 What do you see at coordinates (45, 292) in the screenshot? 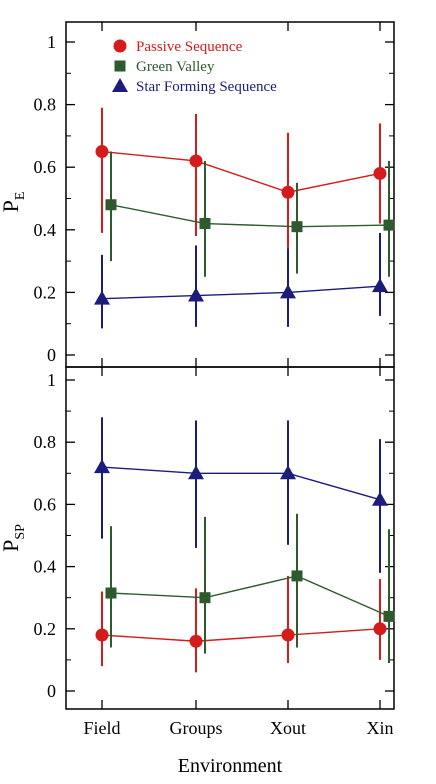
I see `panel0-ytick-label-1: 0.2` at bounding box center [45, 292].